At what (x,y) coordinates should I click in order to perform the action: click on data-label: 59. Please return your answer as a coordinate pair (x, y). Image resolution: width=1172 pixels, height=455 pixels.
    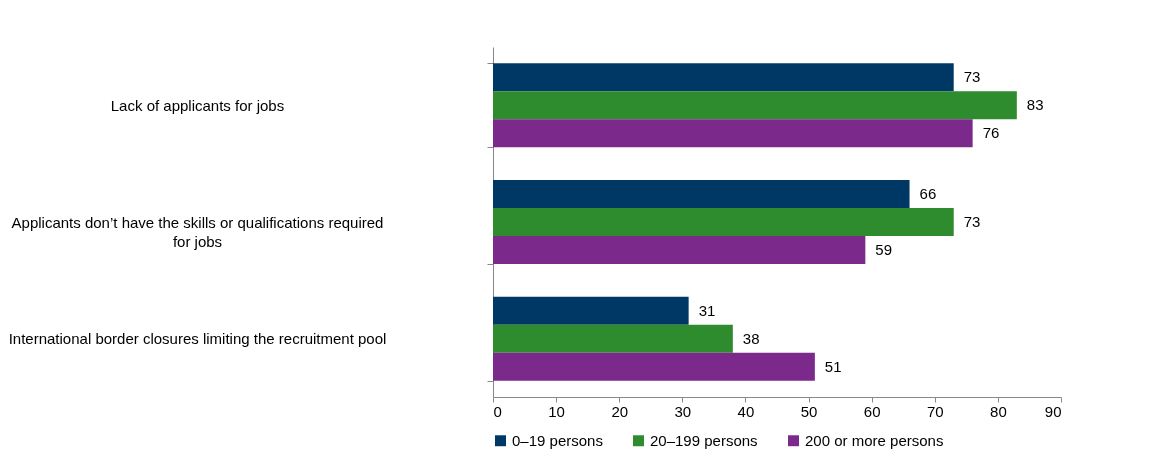
    Looking at the image, I should click on (884, 249).